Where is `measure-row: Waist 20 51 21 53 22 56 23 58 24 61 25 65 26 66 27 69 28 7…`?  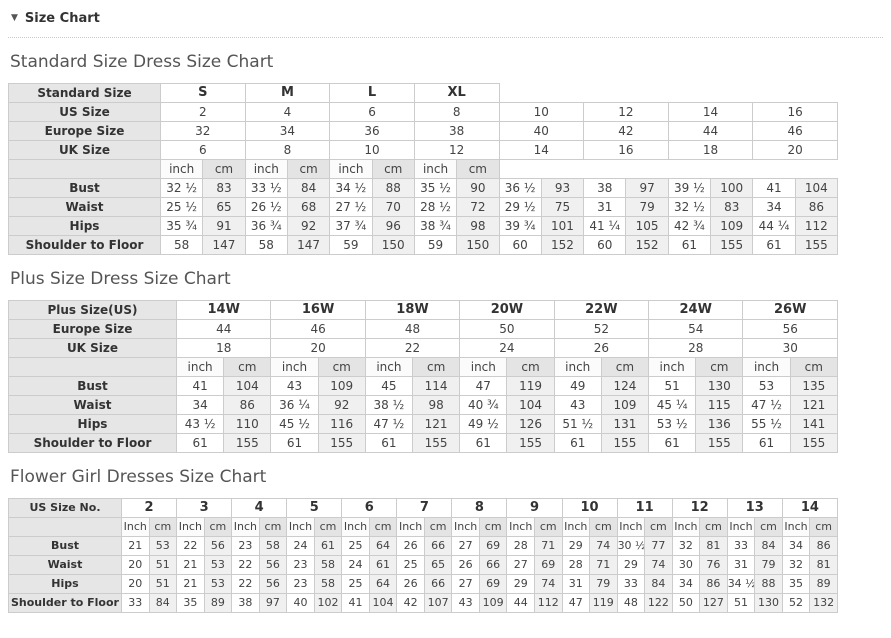 measure-row: Waist 20 51 21 53 22 56 23 58 24 61 25 65 26 66 27 69 28 7… is located at coordinates (423, 565).